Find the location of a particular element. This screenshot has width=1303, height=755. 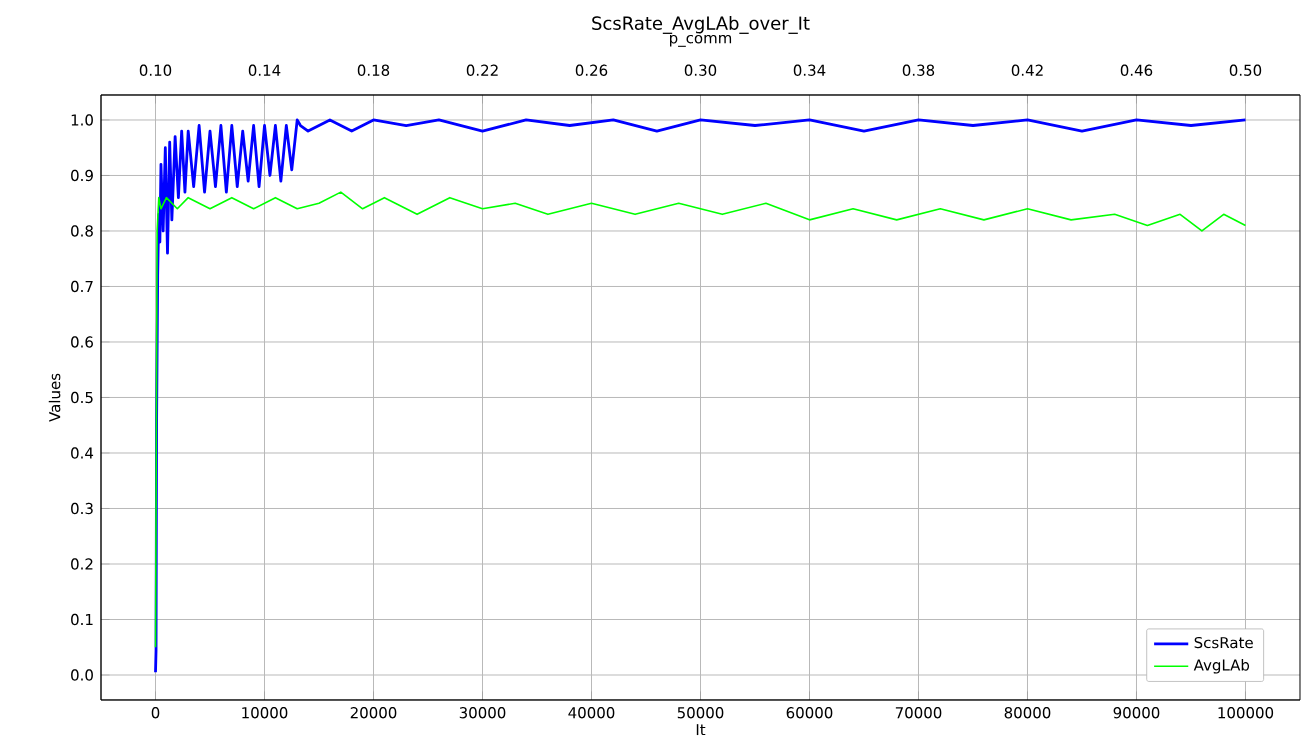

x-tick-label: 20000 is located at coordinates (373, 713).